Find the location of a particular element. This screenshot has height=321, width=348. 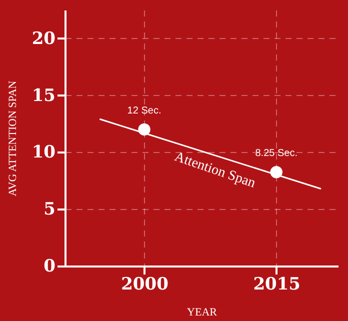

y-tick-label: 15 is located at coordinates (44, 96).